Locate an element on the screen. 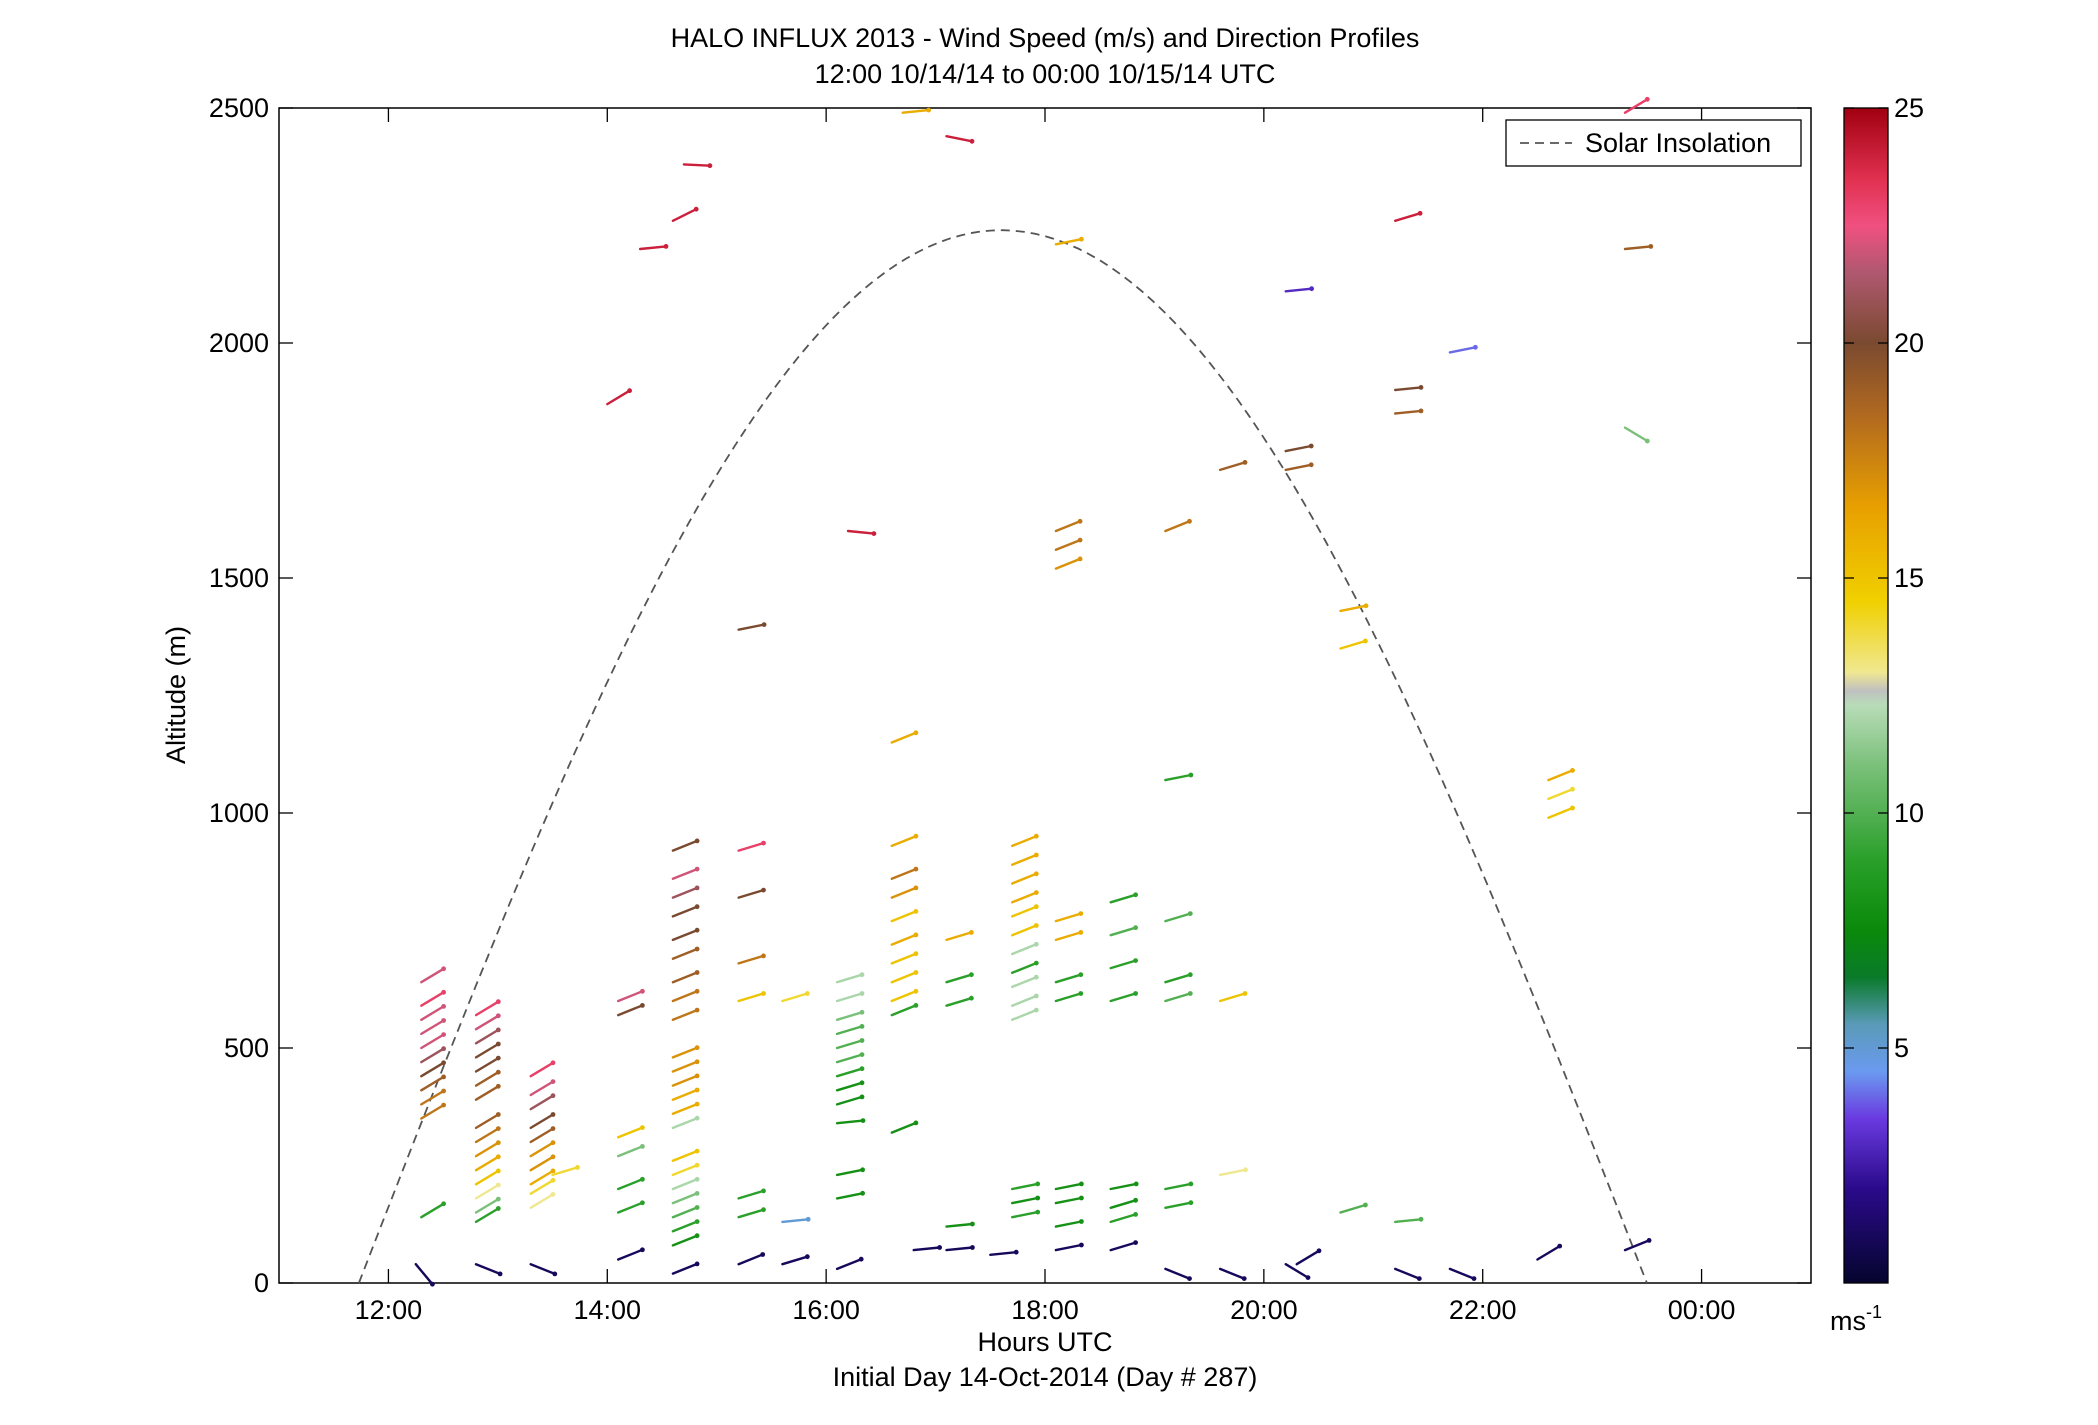 The height and width of the screenshot is (1425, 2098). colorbar-tick-label: 20 is located at coordinates (1909, 343).